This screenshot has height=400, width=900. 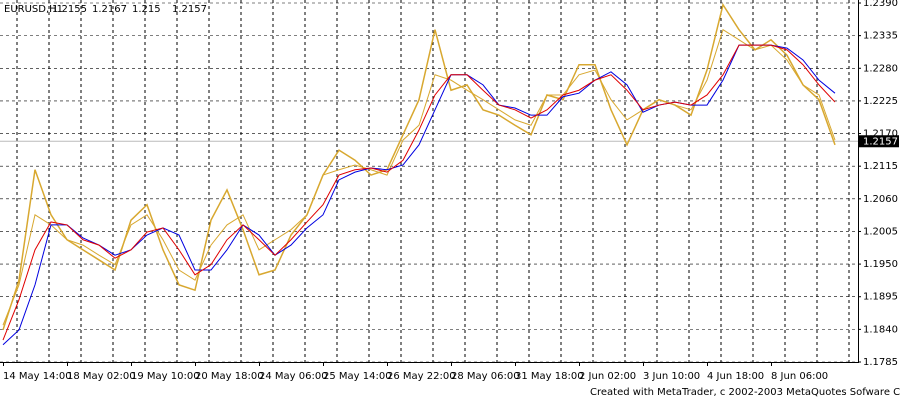 I want to click on x-tick-label: 4 Jun 18:00, so click(x=735, y=376).